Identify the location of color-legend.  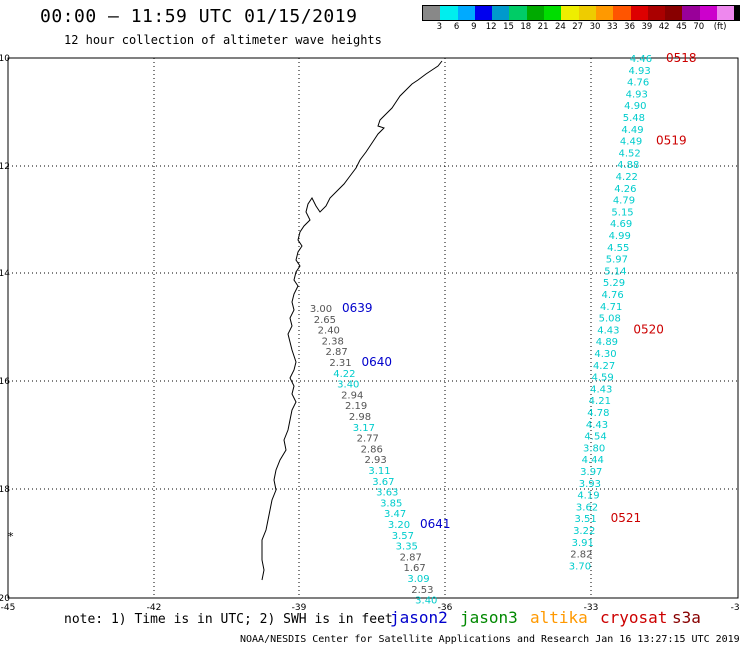
(581, 13).